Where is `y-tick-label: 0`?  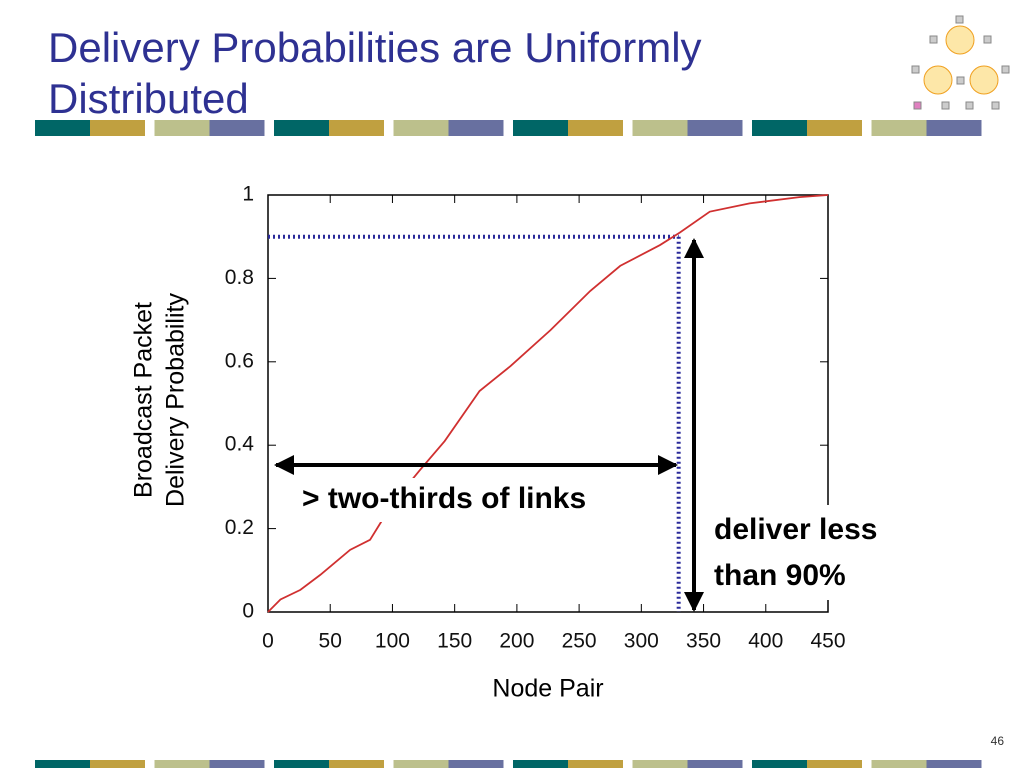
y-tick-label: 0 is located at coordinates (248, 611).